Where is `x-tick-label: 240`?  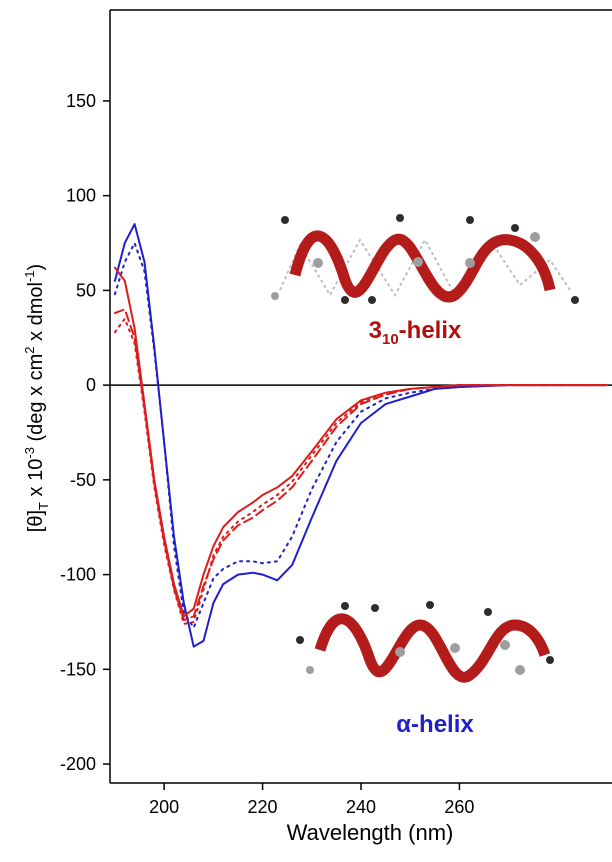 x-tick-label: 240 is located at coordinates (361, 807).